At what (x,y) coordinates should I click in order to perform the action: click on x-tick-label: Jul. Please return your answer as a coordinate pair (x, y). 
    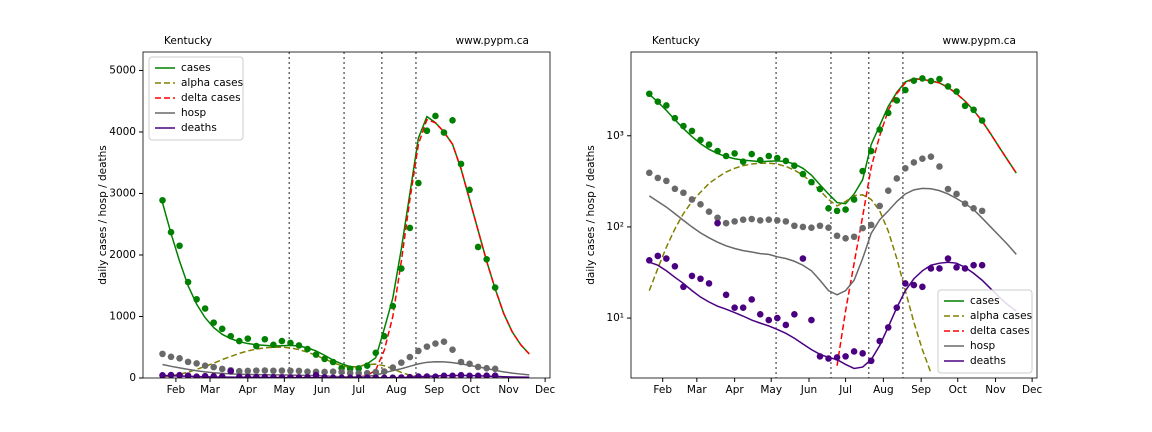
    Looking at the image, I should click on (358, 390).